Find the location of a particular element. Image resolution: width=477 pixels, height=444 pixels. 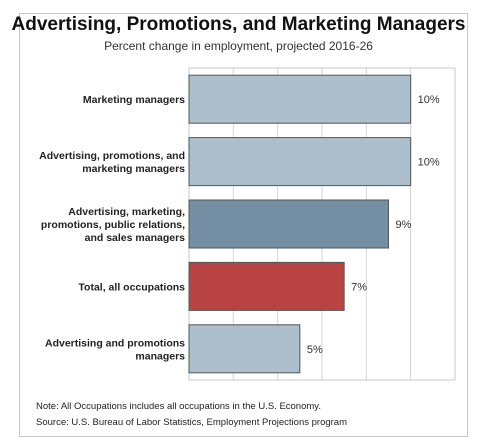

value-label: 5% is located at coordinates (315, 350).